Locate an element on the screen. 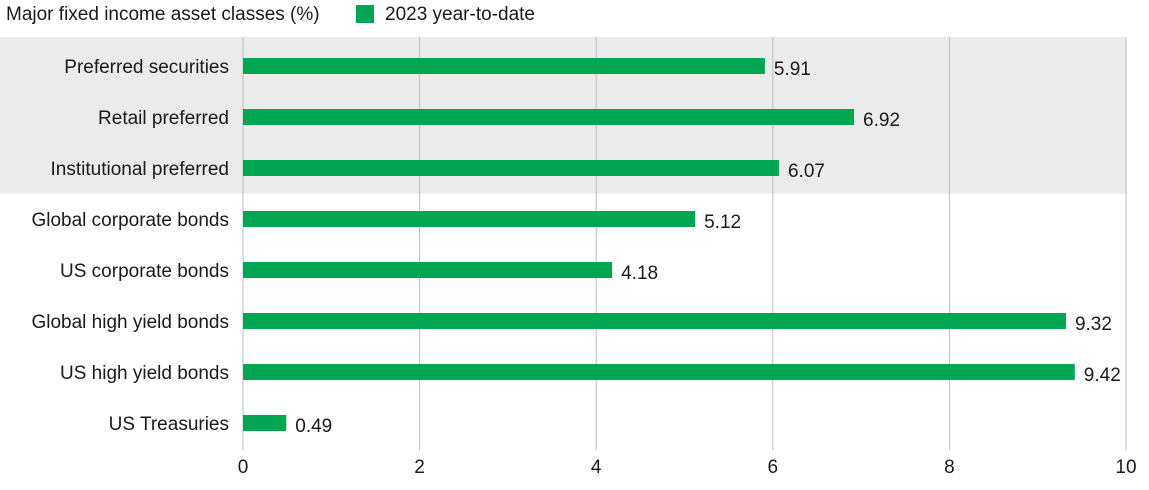 This screenshot has width=1149, height=490. category-label: Institutional preferred is located at coordinates (140, 169).